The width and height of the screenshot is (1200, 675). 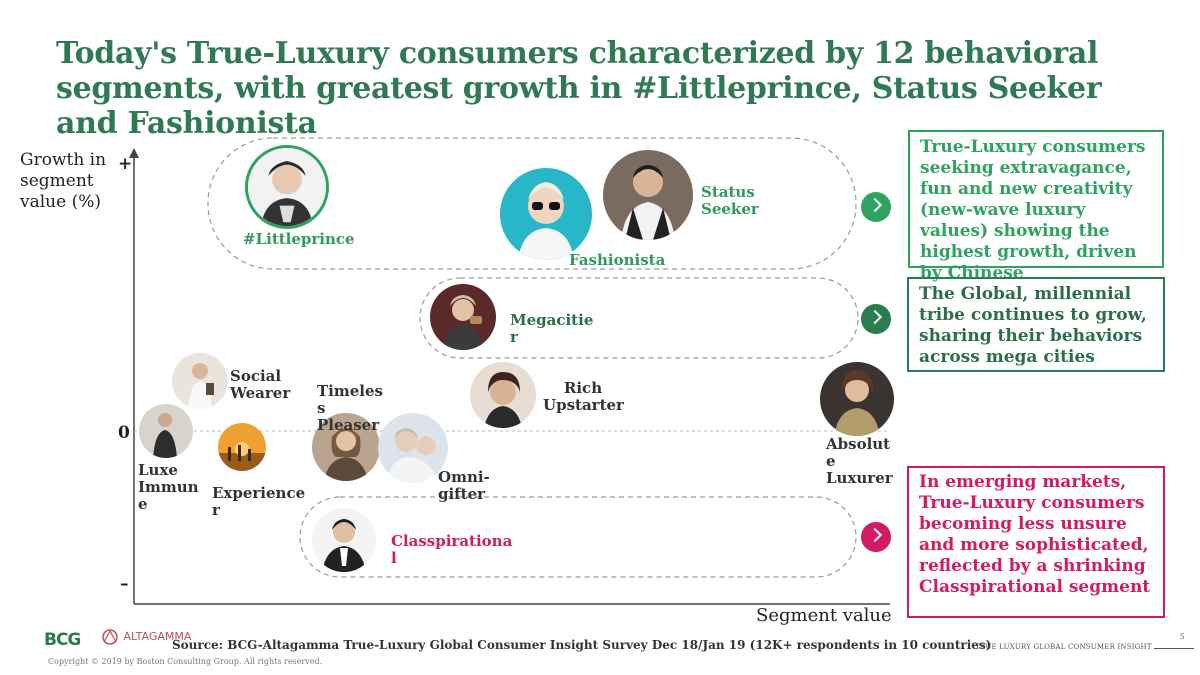 What do you see at coordinates (413, 448) in the screenshot?
I see `omni-gifter-photo` at bounding box center [413, 448].